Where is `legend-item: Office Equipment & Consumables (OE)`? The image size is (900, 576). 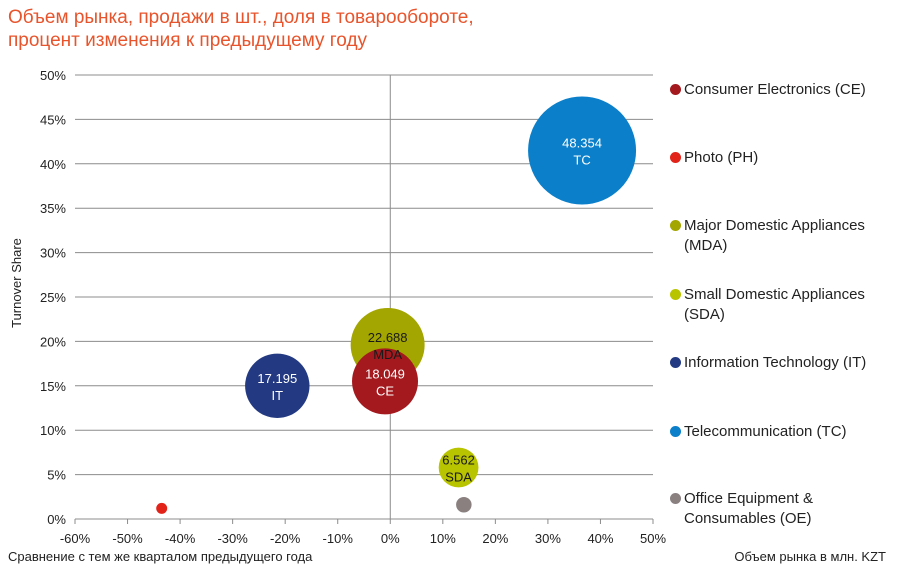
legend-item: Office Equipment & Consumables (OE) is located at coordinates (782, 509).